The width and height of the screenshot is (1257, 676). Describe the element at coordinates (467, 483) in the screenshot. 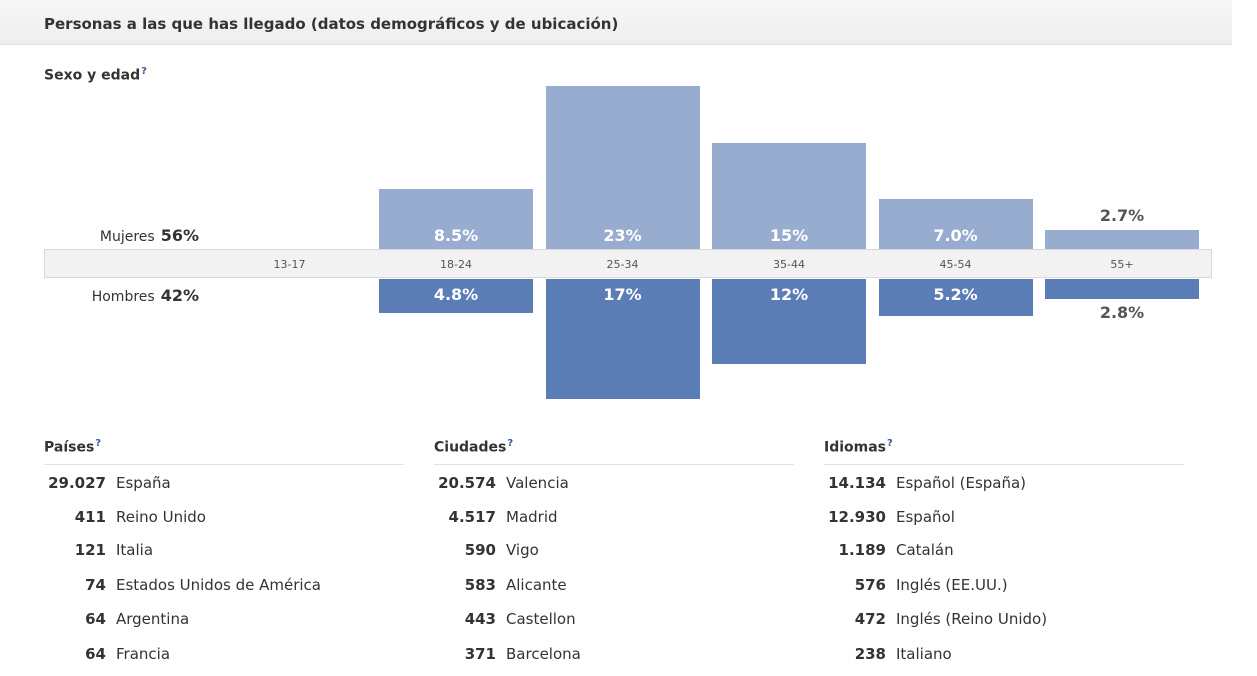

I see `city-count: 20.574` at that location.